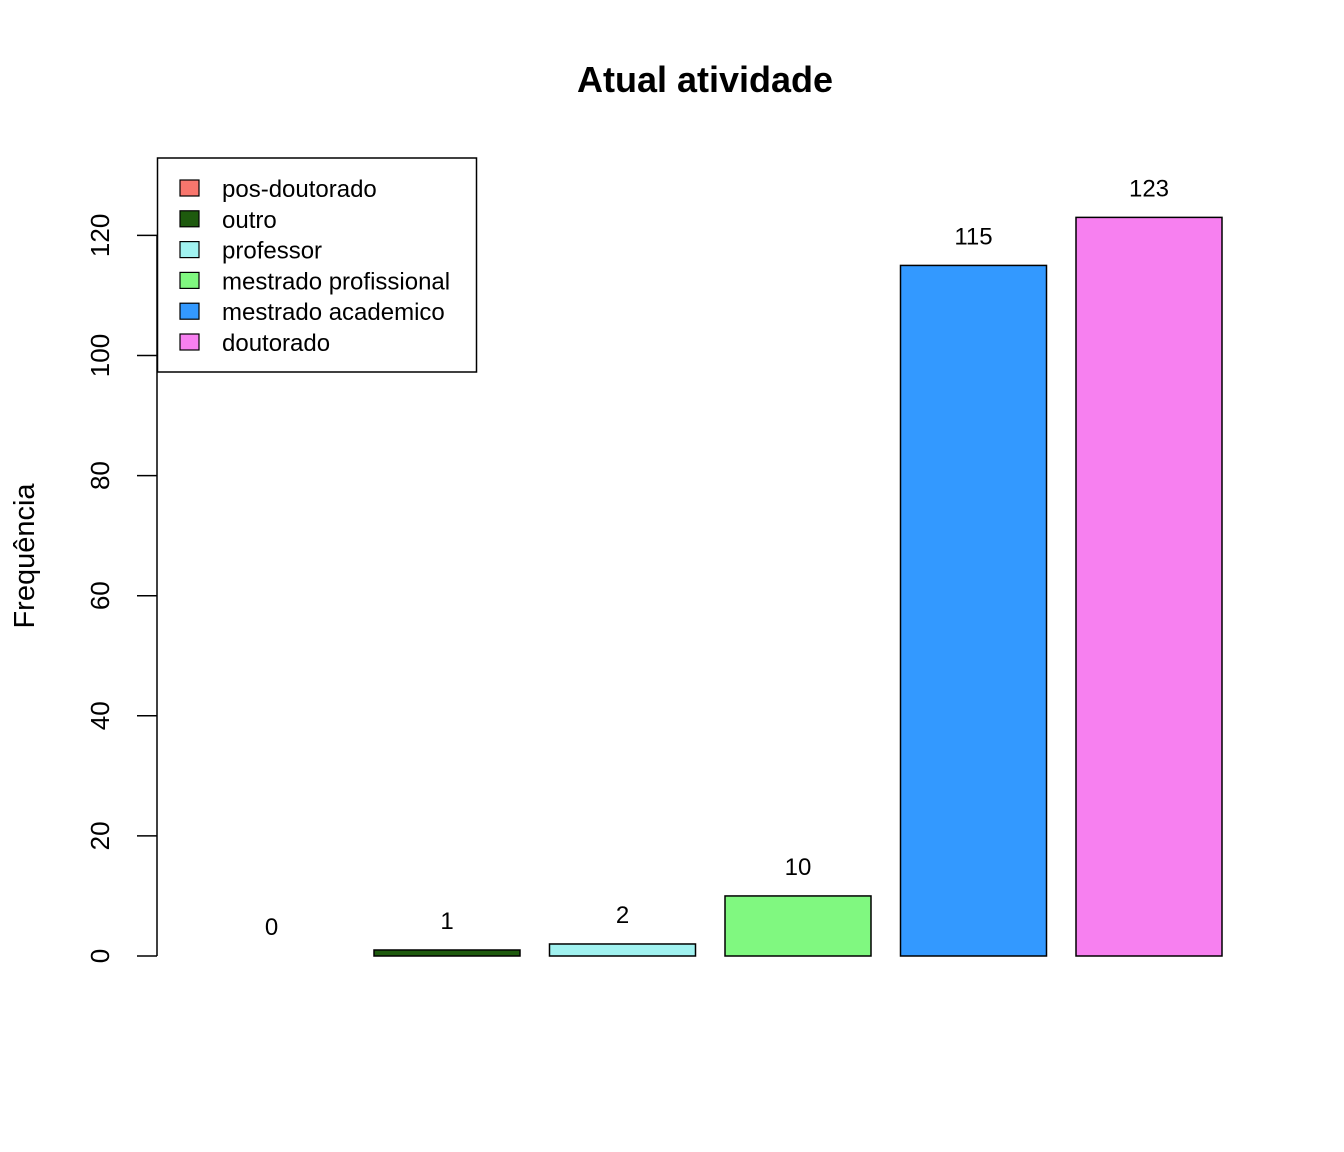  I want to click on legend-label-3: mestrado profissional, so click(336, 281).